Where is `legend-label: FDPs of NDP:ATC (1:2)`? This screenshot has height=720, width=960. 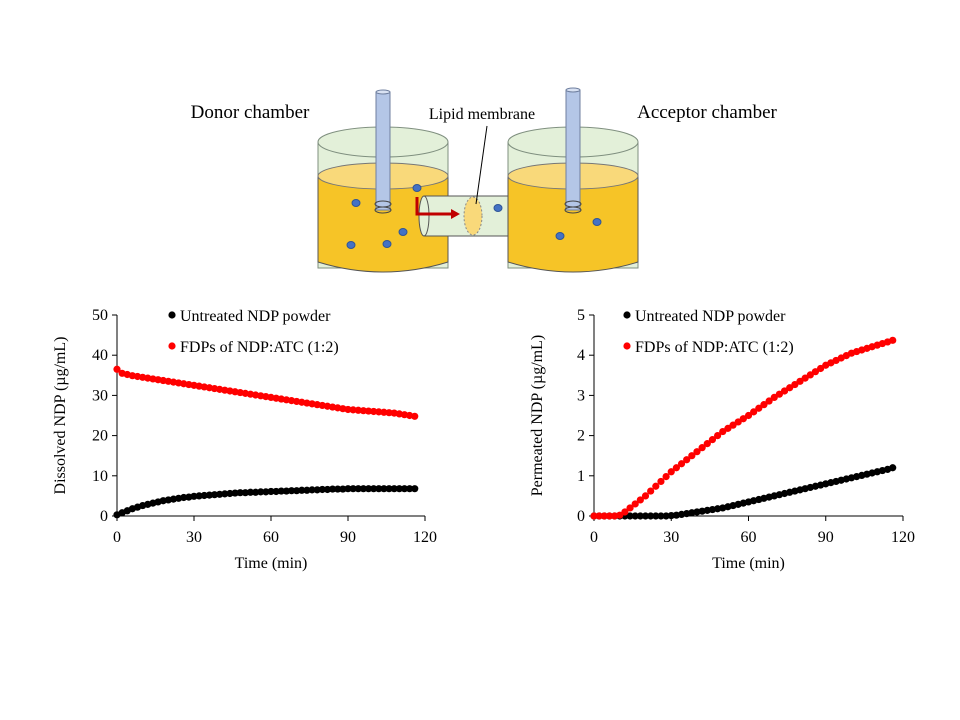
legend-label: FDPs of NDP:ATC (1:2) is located at coordinates (259, 347).